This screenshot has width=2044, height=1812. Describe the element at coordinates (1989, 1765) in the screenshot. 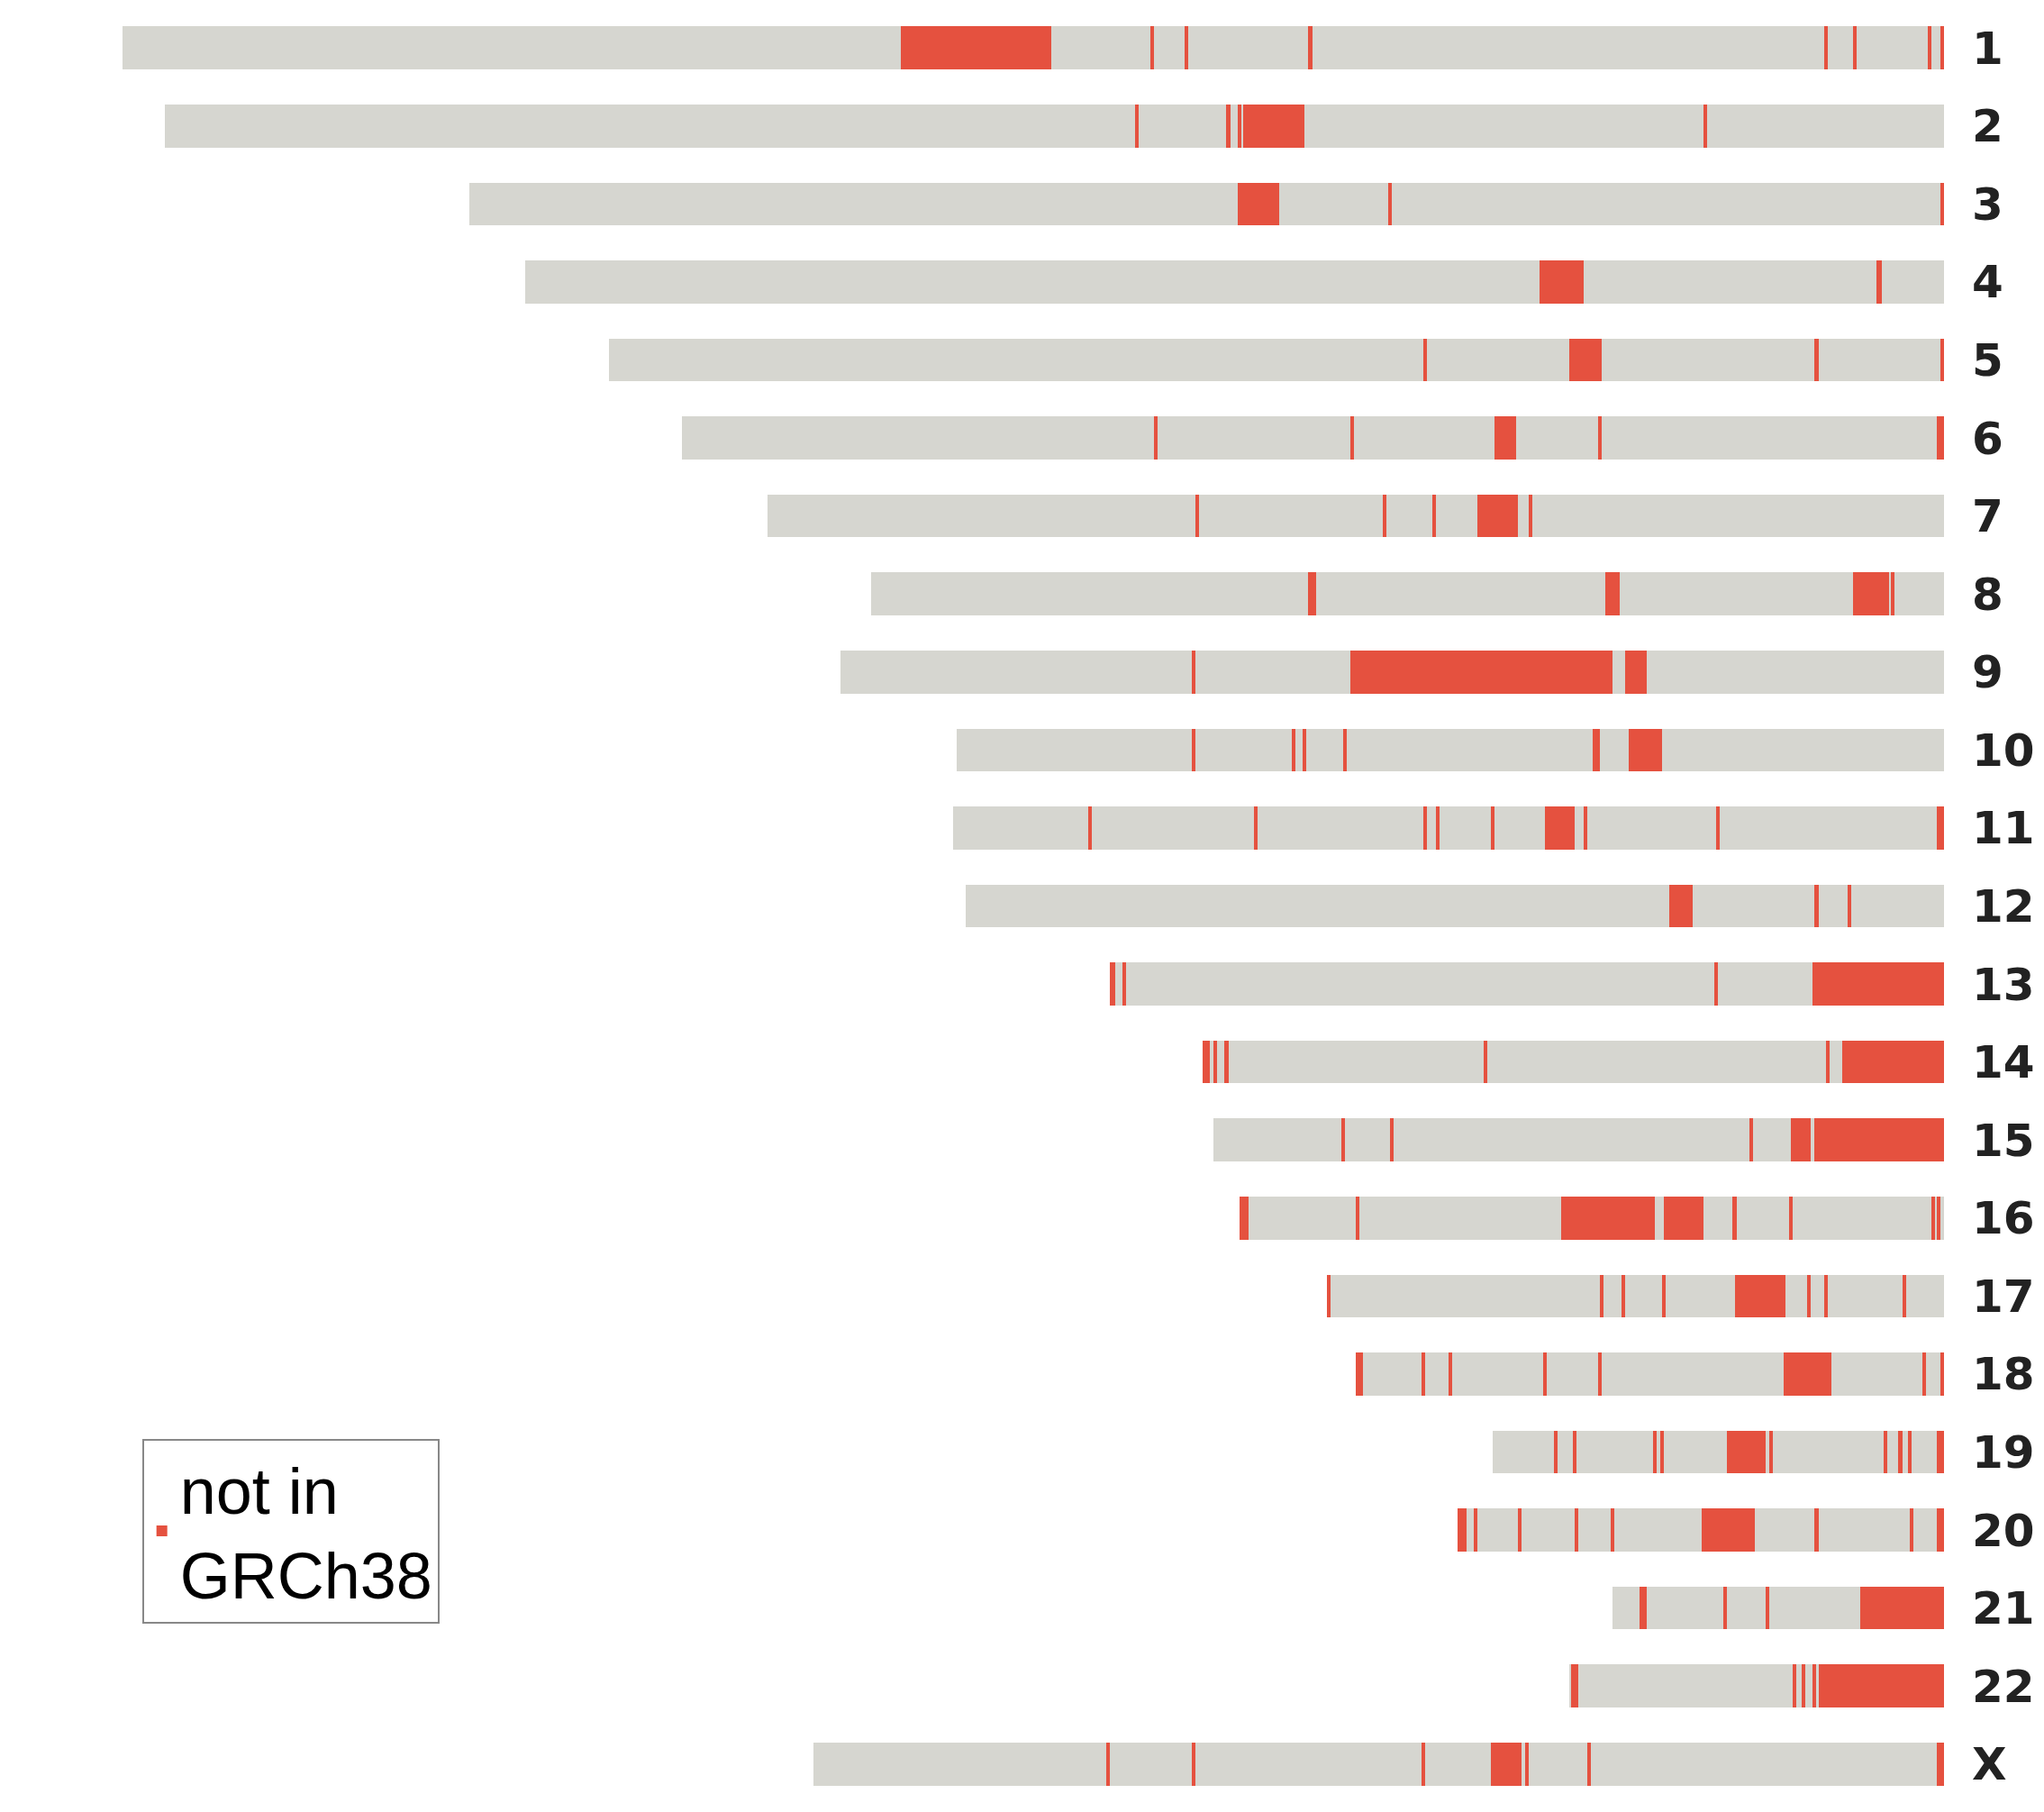

I see `y-tick-label: X` at that location.